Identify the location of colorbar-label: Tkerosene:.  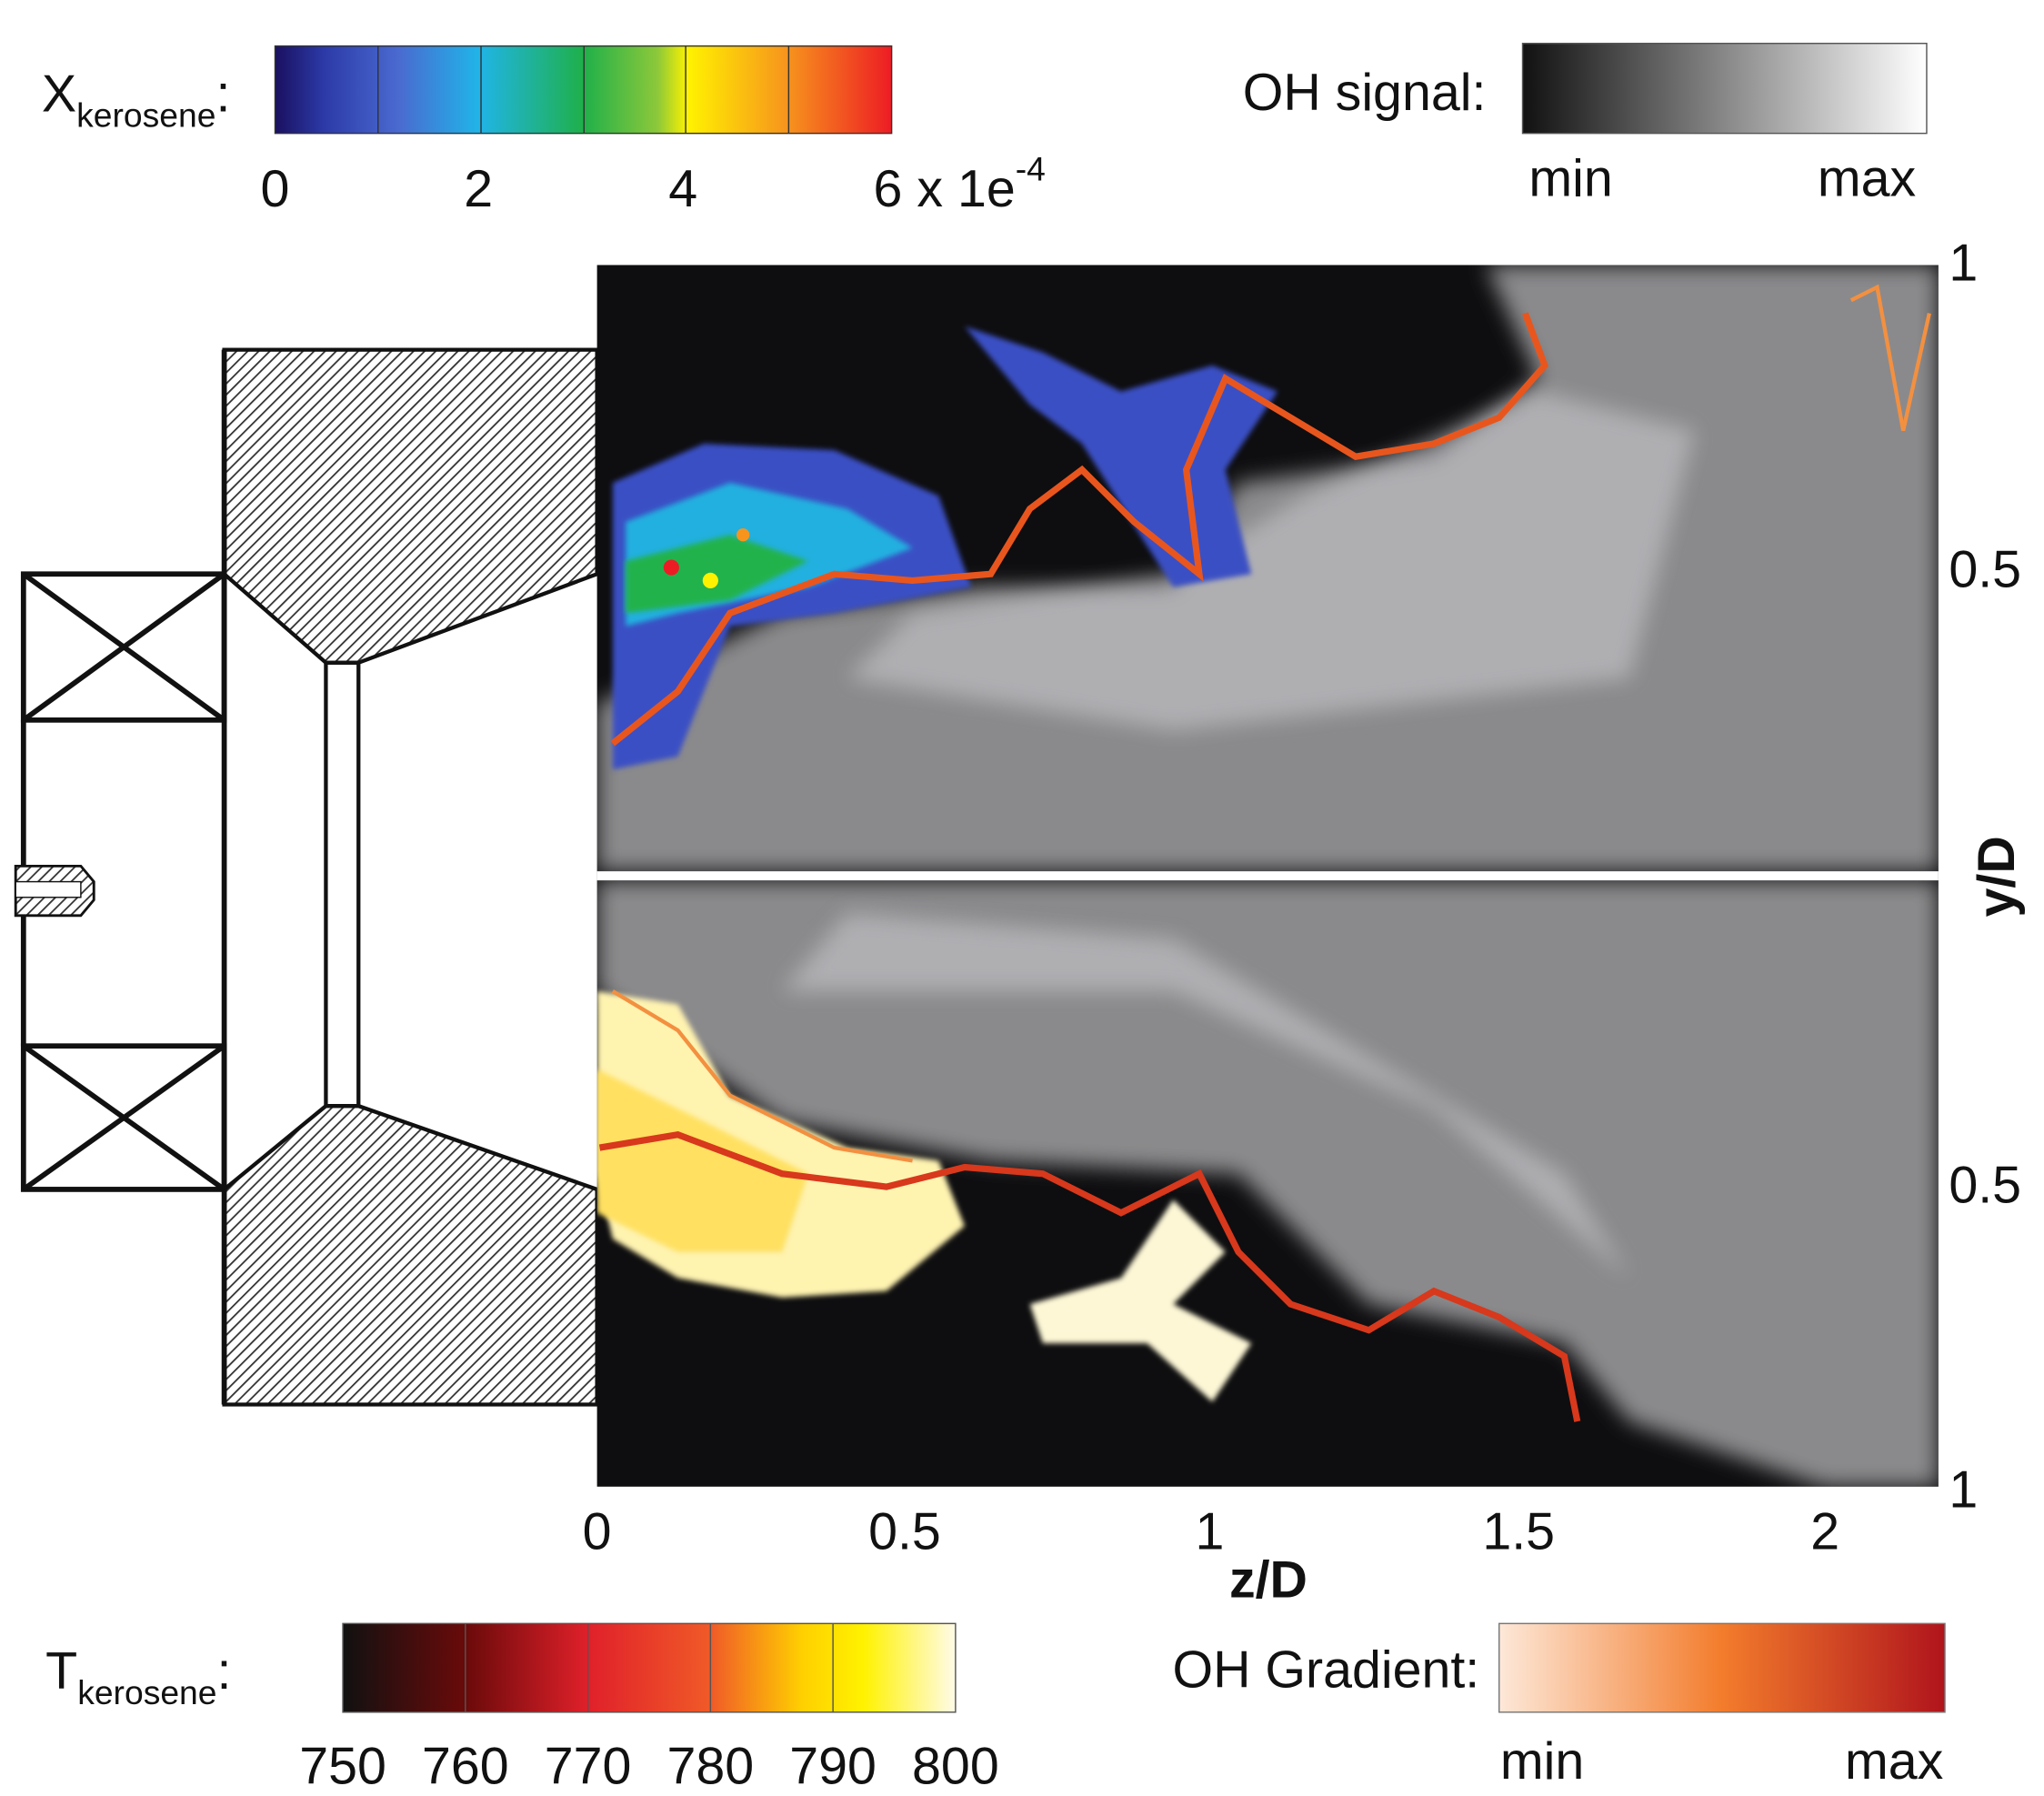
(138, 1676).